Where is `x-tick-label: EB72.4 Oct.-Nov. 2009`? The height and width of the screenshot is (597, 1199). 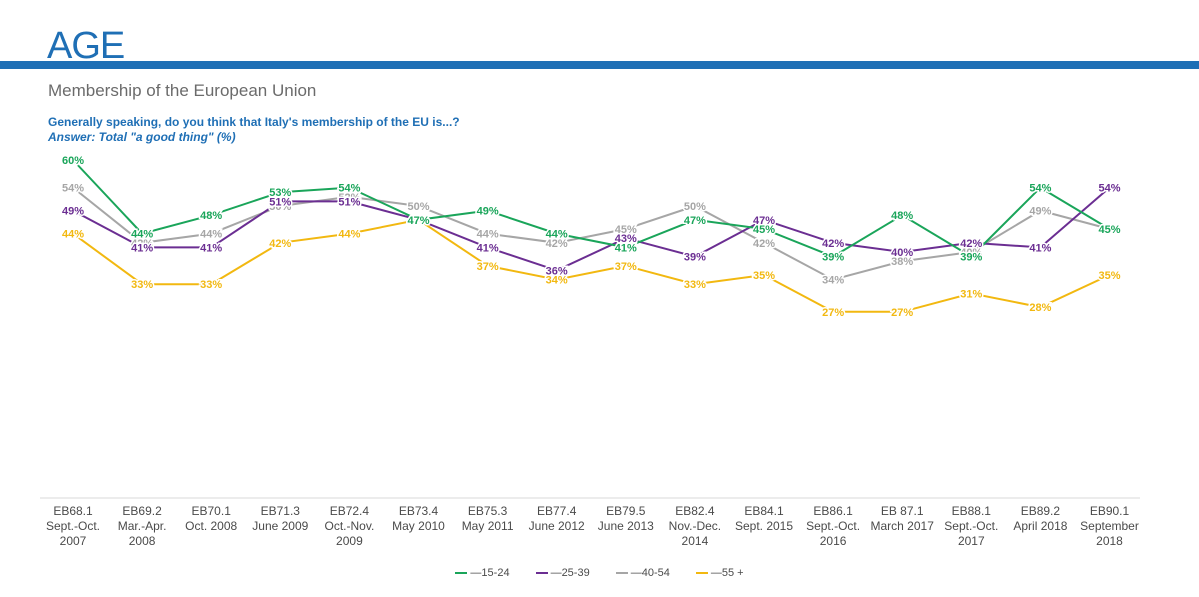 x-tick-label: EB72.4 Oct.-Nov. 2009 is located at coordinates (350, 526).